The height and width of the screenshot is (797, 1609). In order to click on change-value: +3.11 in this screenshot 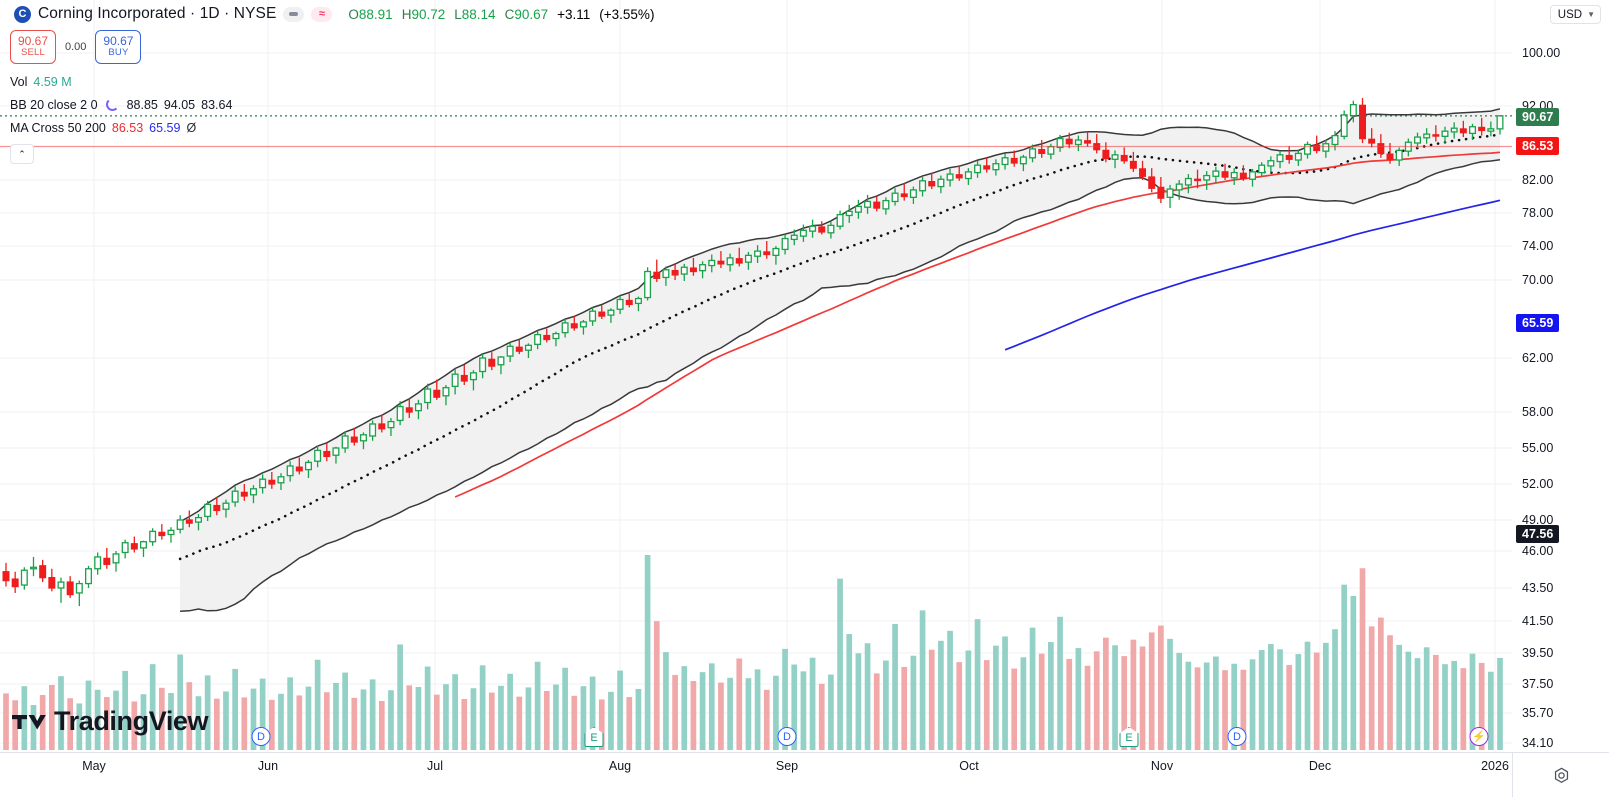, I will do `click(574, 14)`.